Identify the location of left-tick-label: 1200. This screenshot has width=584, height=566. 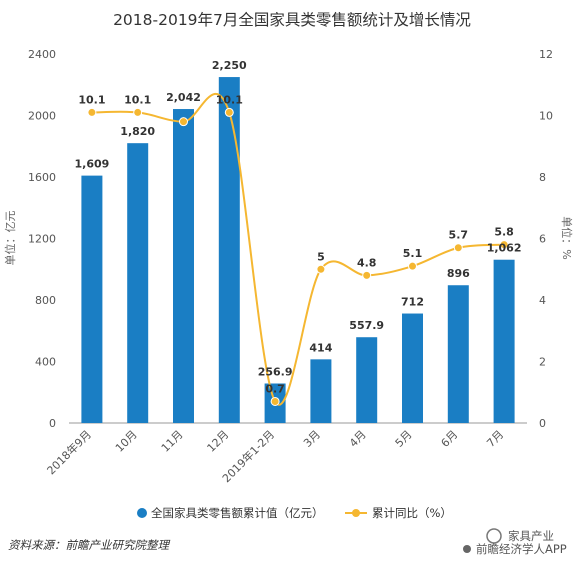
(42, 239).